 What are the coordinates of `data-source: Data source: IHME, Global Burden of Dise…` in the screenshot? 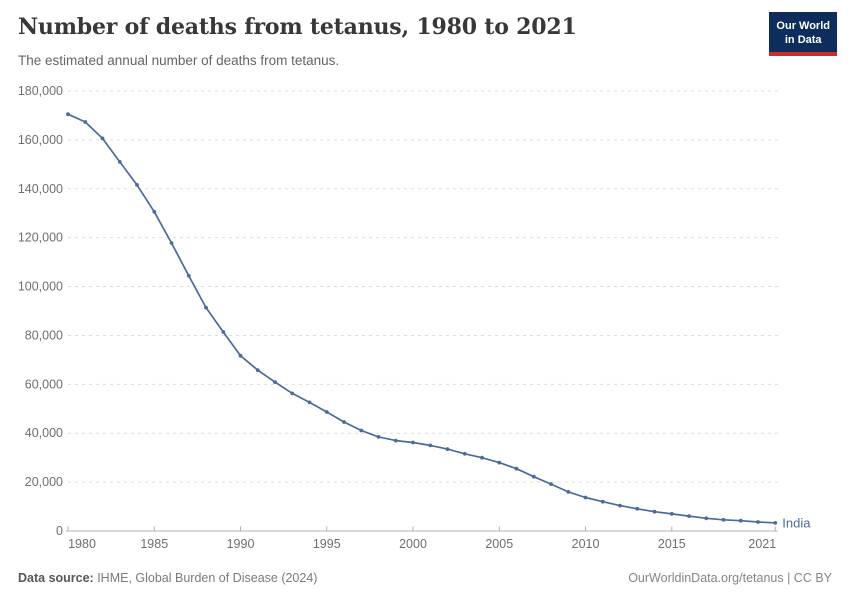 It's located at (167, 578).